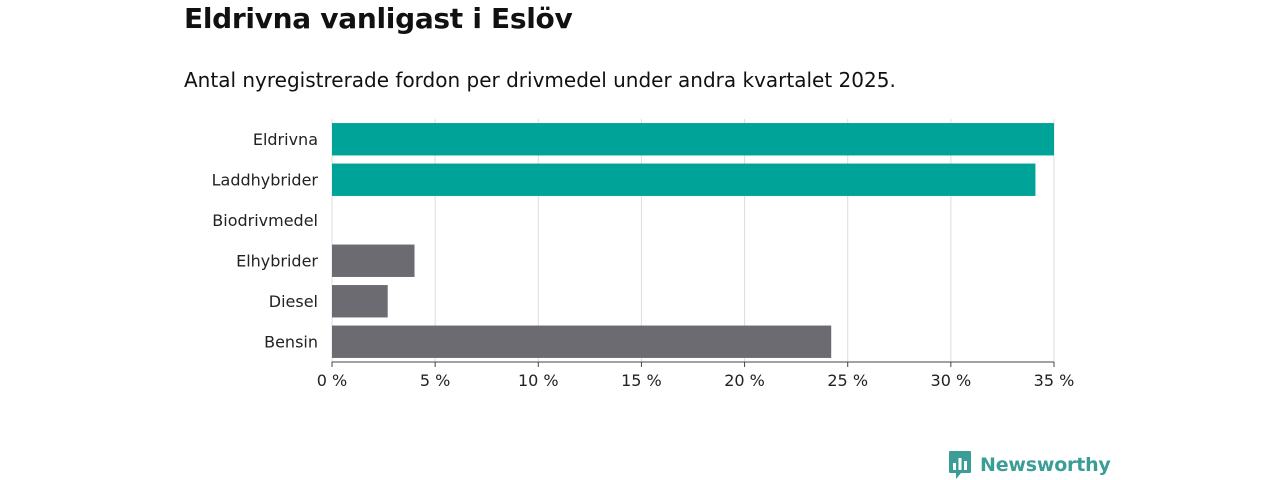  I want to click on chart-title: Eldrivna vanligast i Eslöv, so click(378, 18).